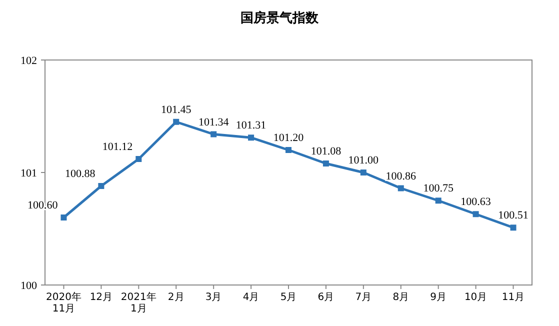 The height and width of the screenshot is (326, 559). Describe the element at coordinates (80, 174) in the screenshot. I see `data-label: 100.88` at that location.